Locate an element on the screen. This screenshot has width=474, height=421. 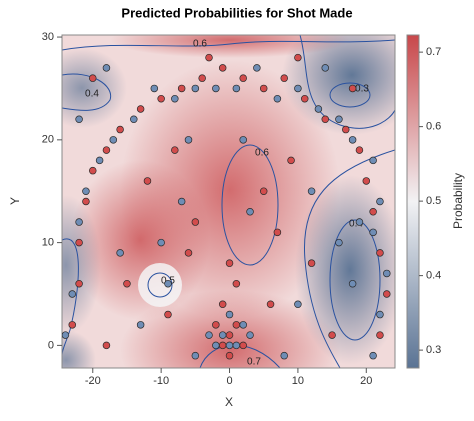
colorbar is located at coordinates (413, 201).